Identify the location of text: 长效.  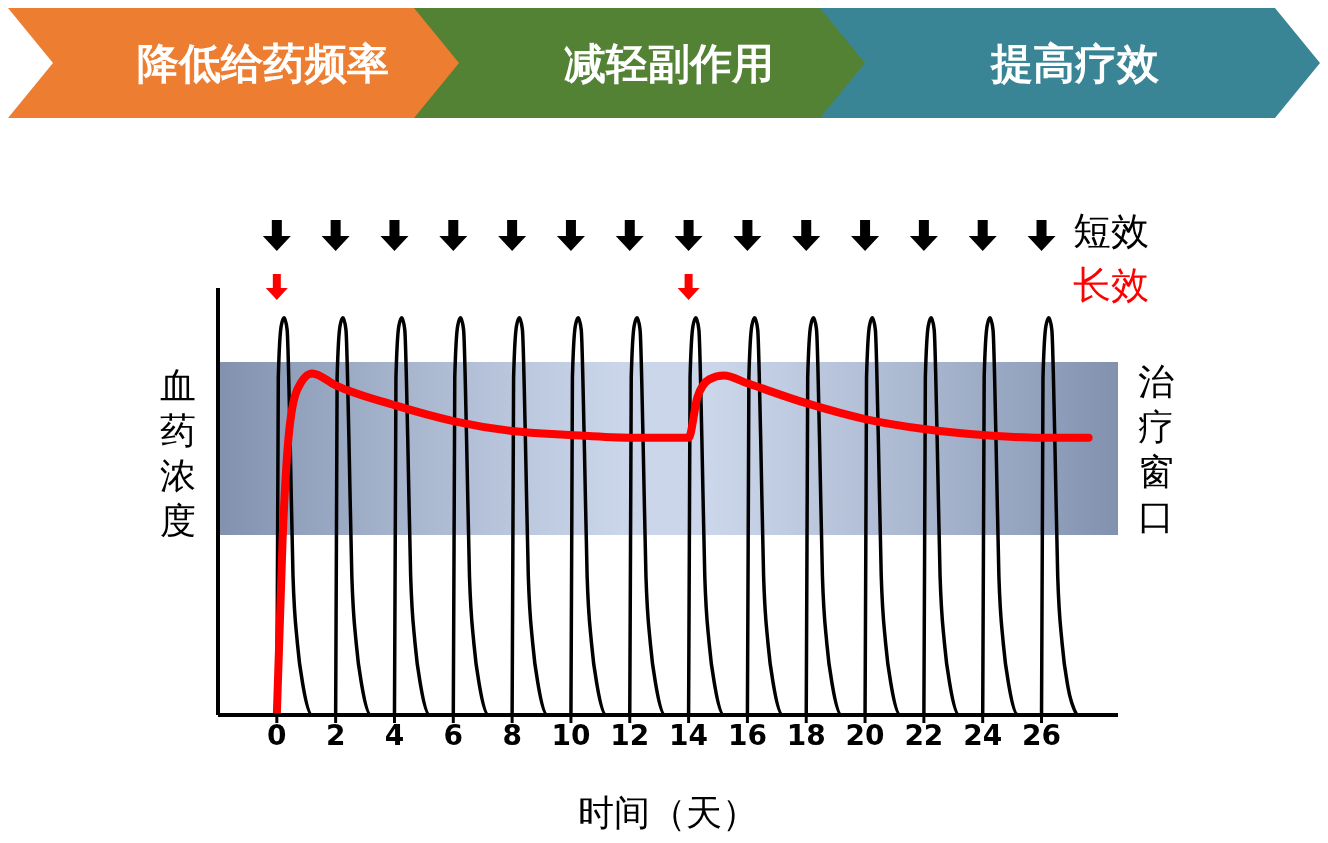
(1111, 285).